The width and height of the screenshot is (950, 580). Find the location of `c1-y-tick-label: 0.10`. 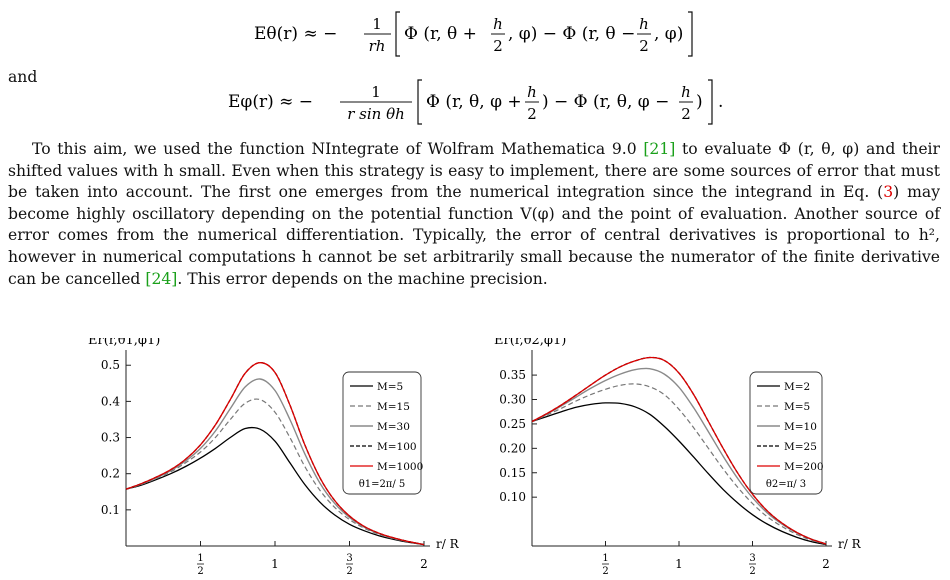

c1-y-tick-label: 0.10 is located at coordinates (512, 497).